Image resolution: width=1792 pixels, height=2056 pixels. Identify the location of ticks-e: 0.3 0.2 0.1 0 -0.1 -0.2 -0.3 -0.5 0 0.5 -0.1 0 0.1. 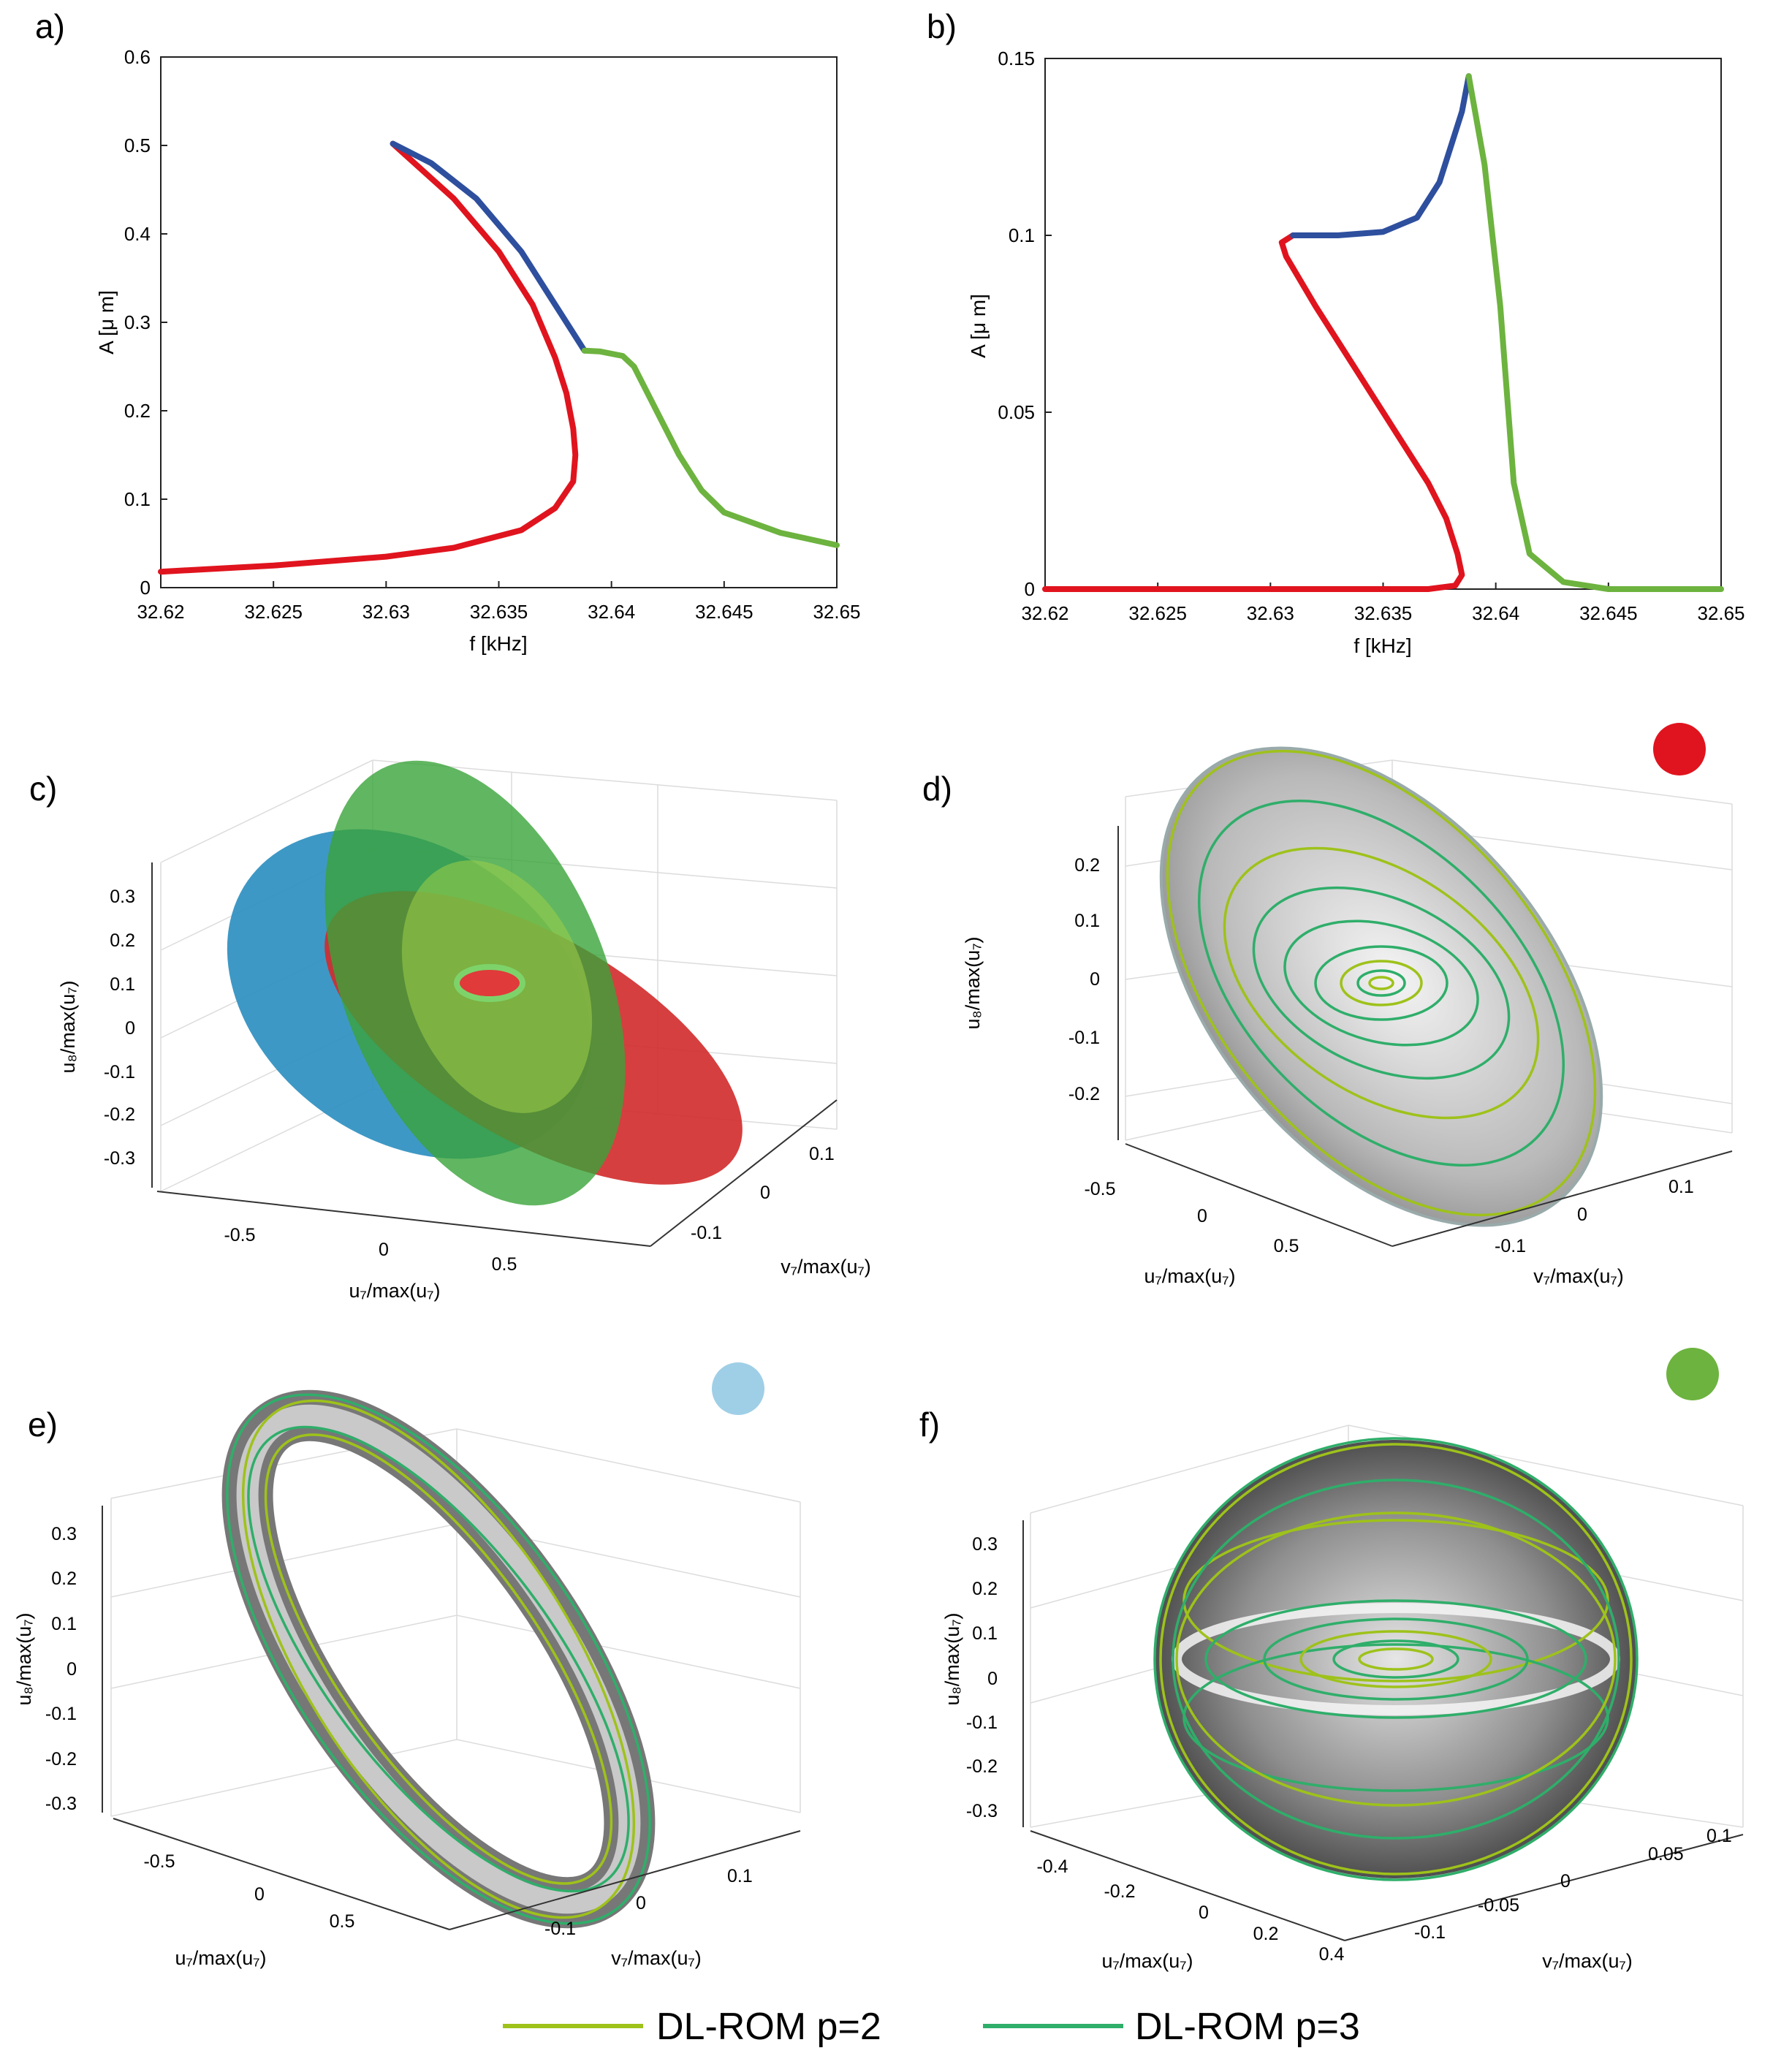
(399, 1731).